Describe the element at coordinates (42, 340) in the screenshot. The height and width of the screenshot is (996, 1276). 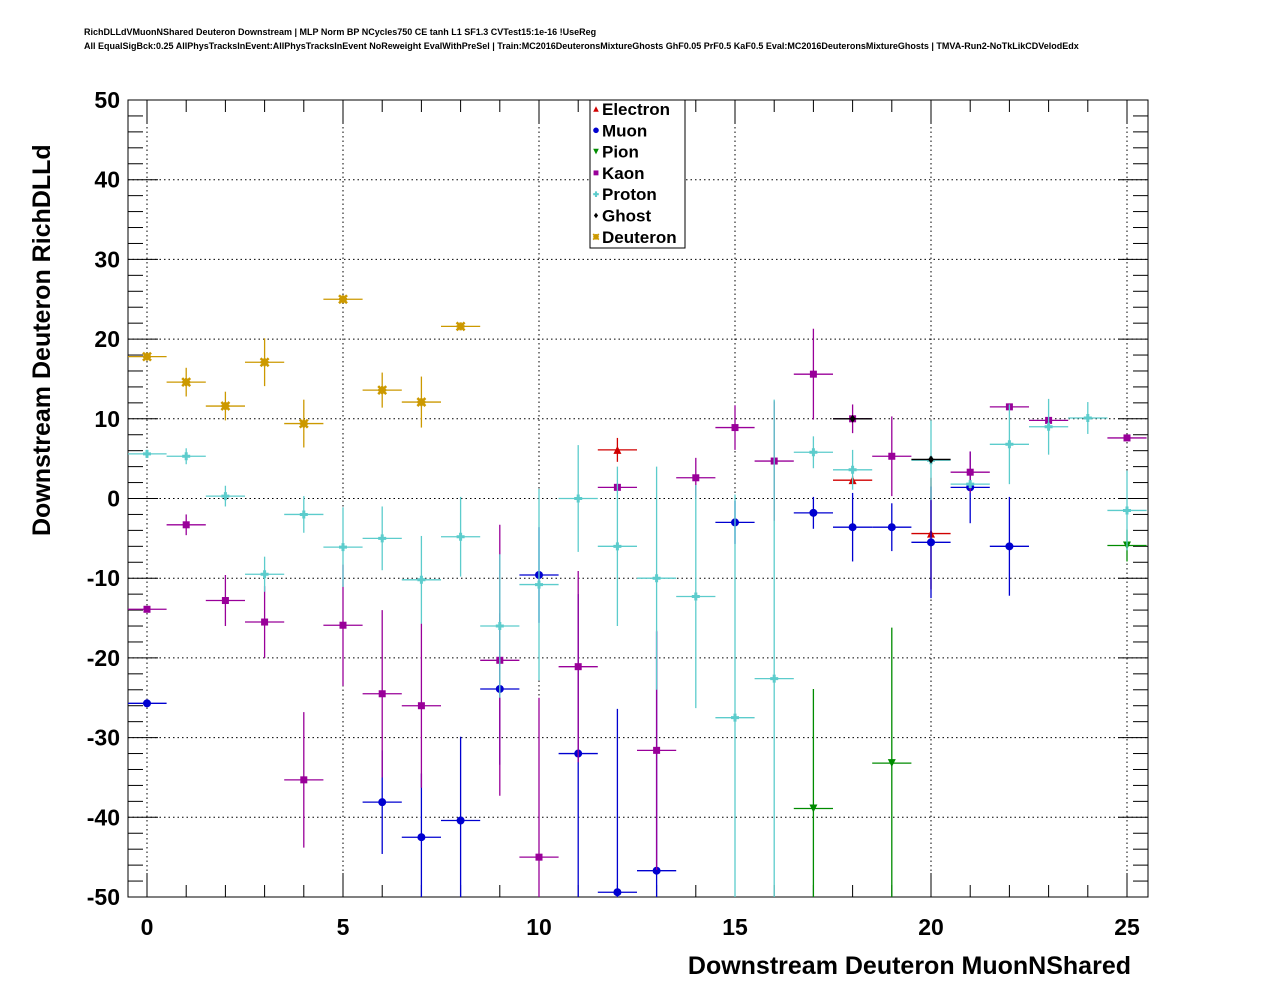
I see `y-axis-label: Downstream Deuteron RichDLLd` at that location.